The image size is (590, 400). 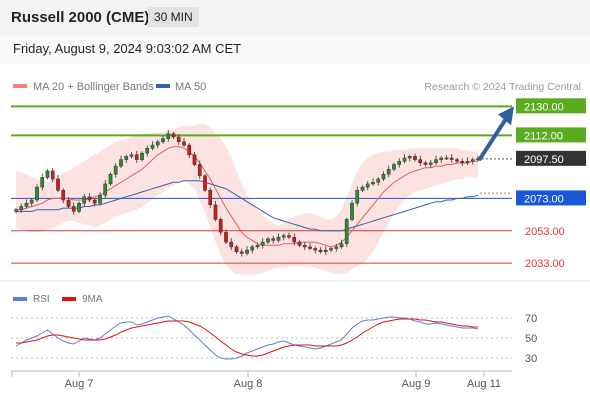 What do you see at coordinates (295, 18) in the screenshot?
I see `header-bar` at bounding box center [295, 18].